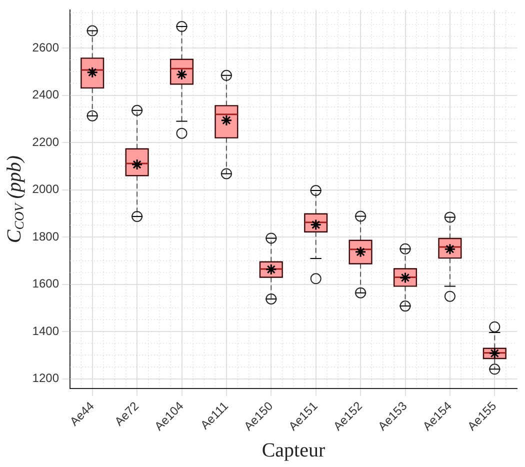 This screenshot has height=467, width=525. Describe the element at coordinates (294, 450) in the screenshot. I see `x-axis-title: Capteur` at that location.